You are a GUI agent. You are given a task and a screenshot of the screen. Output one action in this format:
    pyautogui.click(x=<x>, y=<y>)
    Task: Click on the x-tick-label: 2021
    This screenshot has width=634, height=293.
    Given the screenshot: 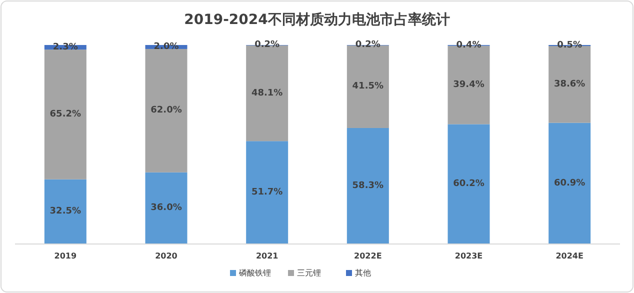 What is the action you would take?
    pyautogui.click(x=267, y=256)
    